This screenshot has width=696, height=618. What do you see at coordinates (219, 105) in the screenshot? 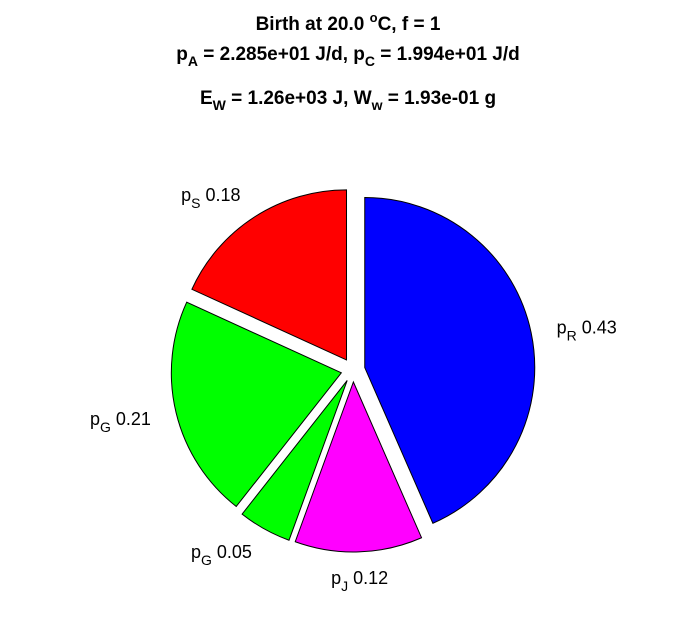
I see `title-ew-sub: W` at bounding box center [219, 105].